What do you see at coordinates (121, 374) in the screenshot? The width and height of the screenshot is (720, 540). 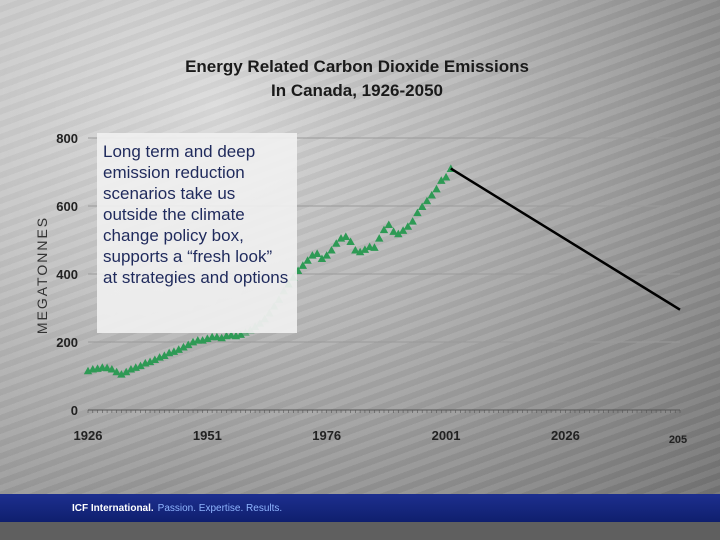 I see `data-point-1933` at bounding box center [121, 374].